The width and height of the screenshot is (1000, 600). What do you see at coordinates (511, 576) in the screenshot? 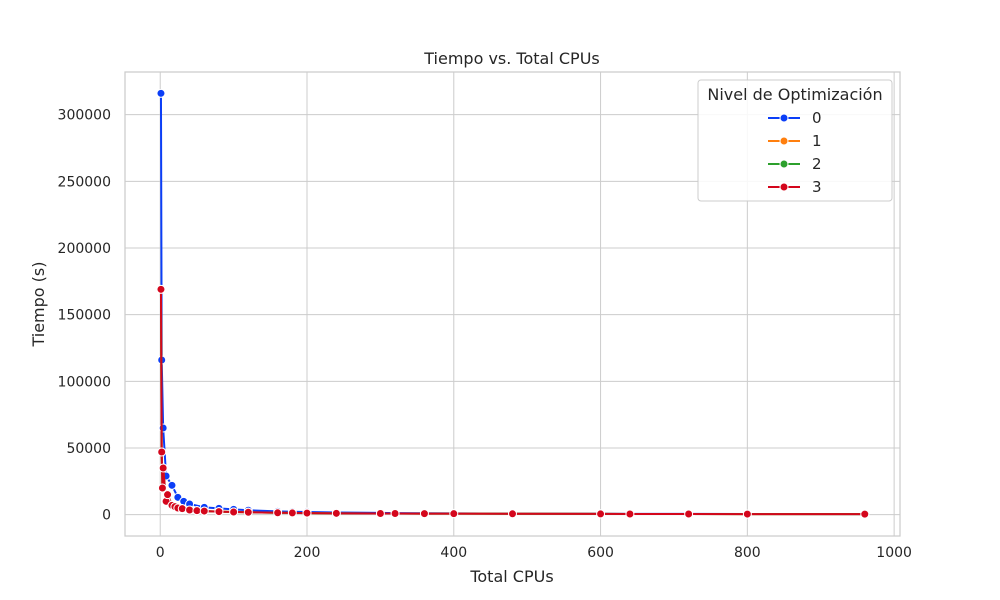
I see `x-axis-title: Total CPUs` at bounding box center [511, 576].